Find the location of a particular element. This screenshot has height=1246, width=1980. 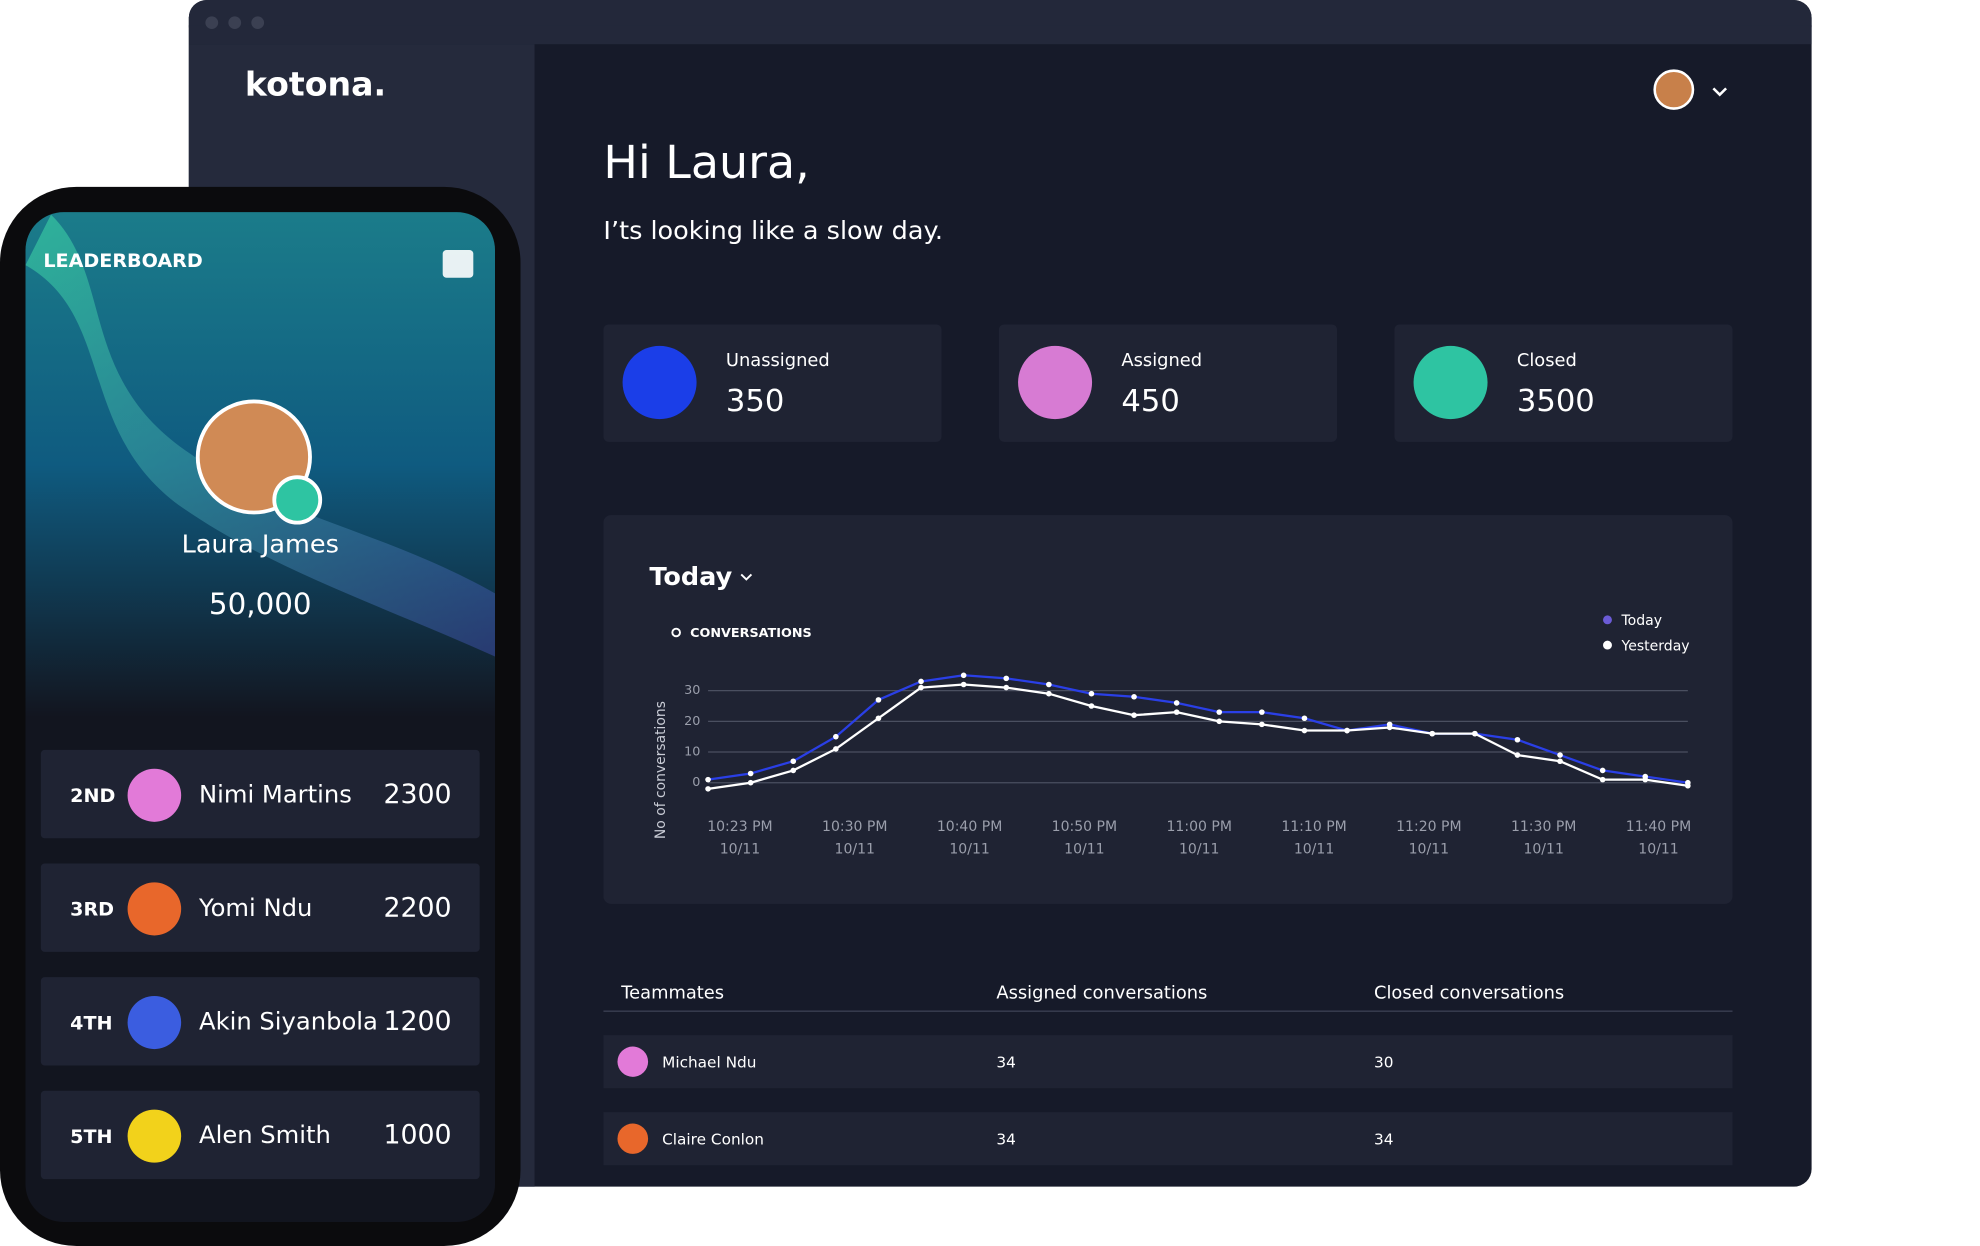

screen-artwork is located at coordinates (260, 435).